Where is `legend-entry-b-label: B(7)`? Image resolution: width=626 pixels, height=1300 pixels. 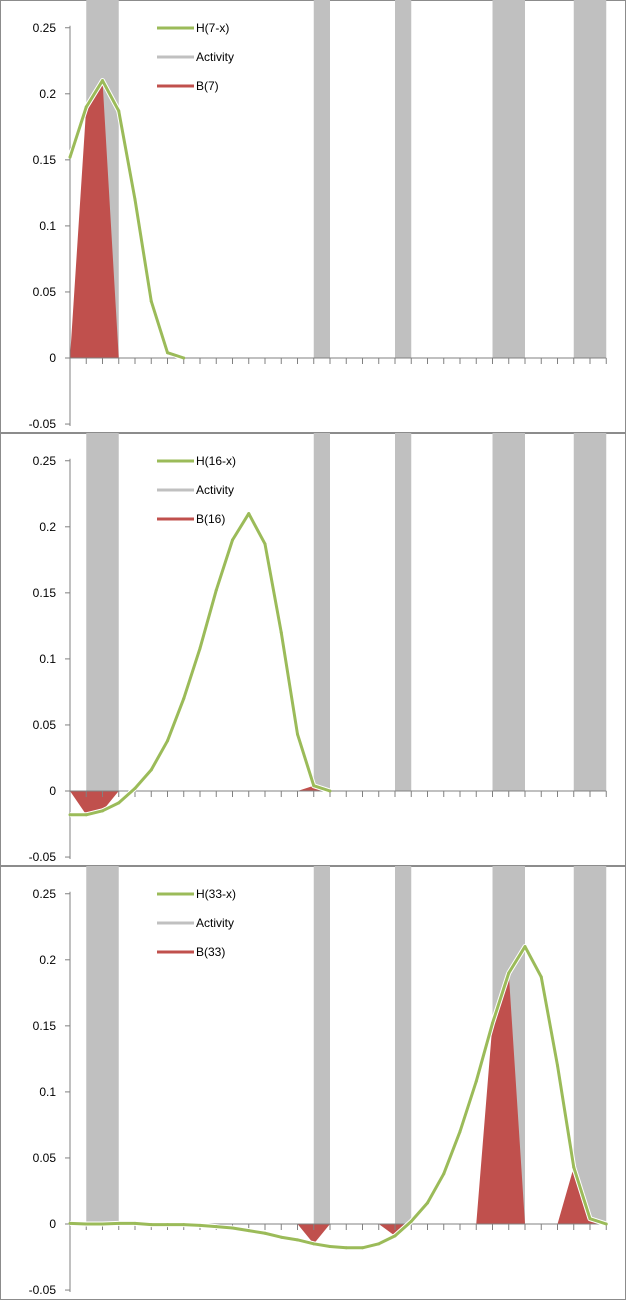 legend-entry-b-label: B(7) is located at coordinates (207, 86).